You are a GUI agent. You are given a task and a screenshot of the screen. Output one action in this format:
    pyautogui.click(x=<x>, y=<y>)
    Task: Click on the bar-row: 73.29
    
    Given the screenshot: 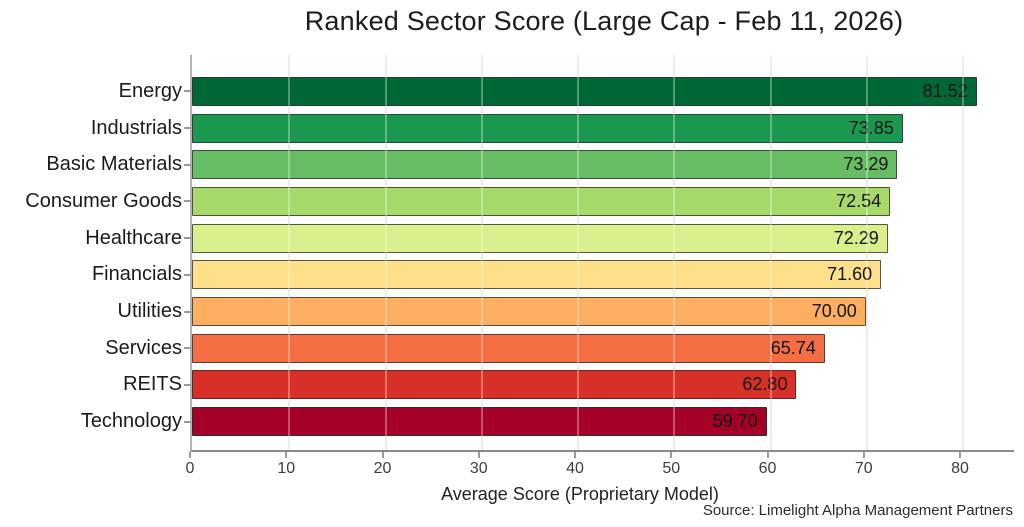 What is the action you would take?
    pyautogui.click(x=599, y=164)
    